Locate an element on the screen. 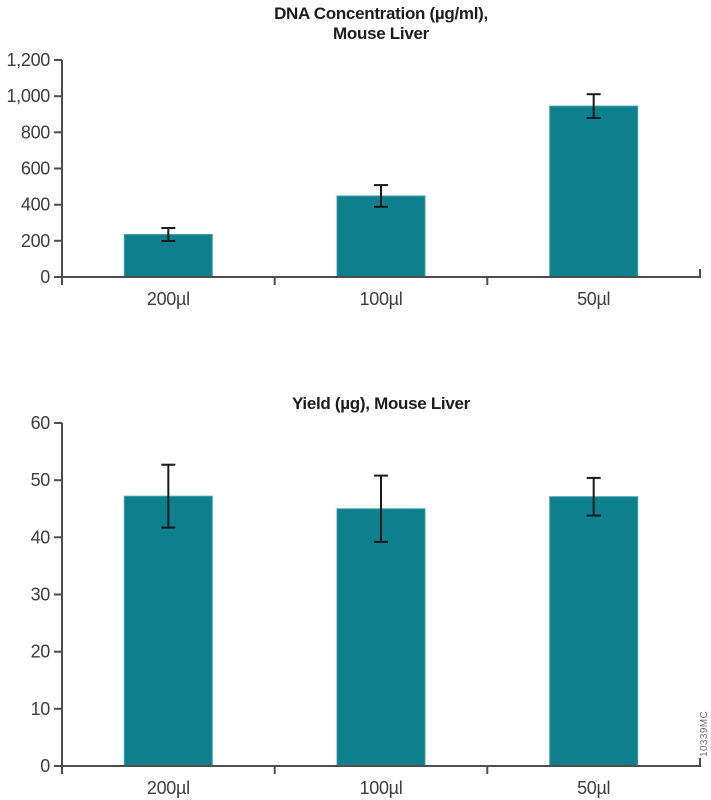 Image resolution: width=711 pixels, height=800 pixels. y-tick-label-1,200: 1,200 is located at coordinates (28, 60).